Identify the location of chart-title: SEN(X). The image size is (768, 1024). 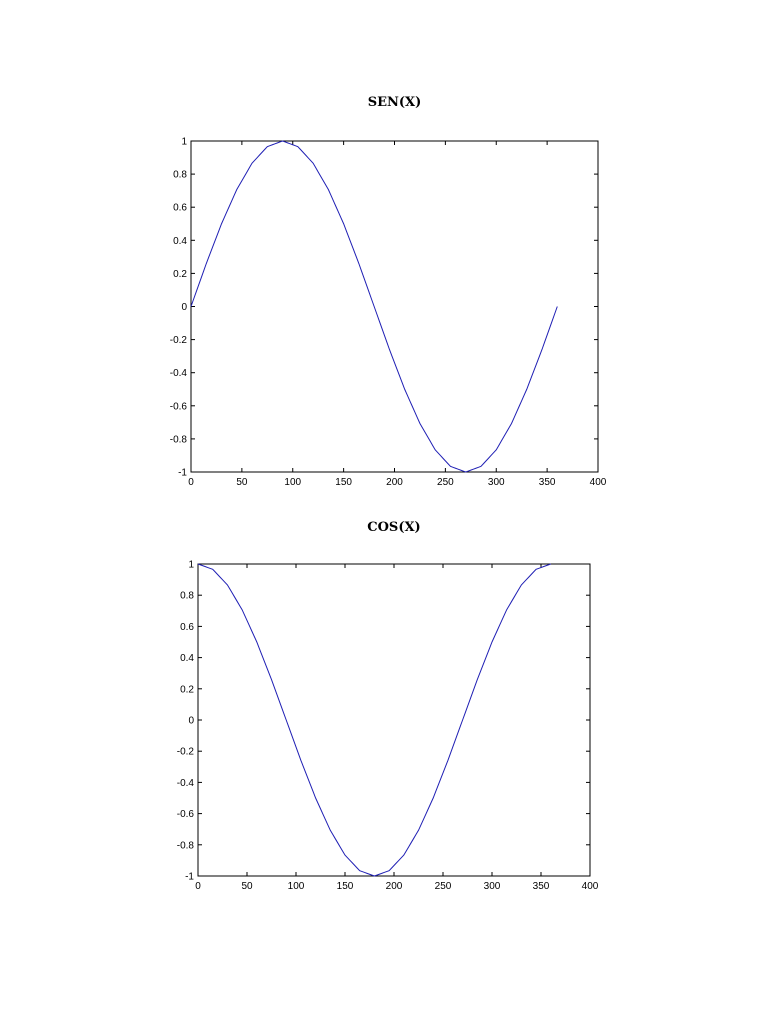
(395, 102).